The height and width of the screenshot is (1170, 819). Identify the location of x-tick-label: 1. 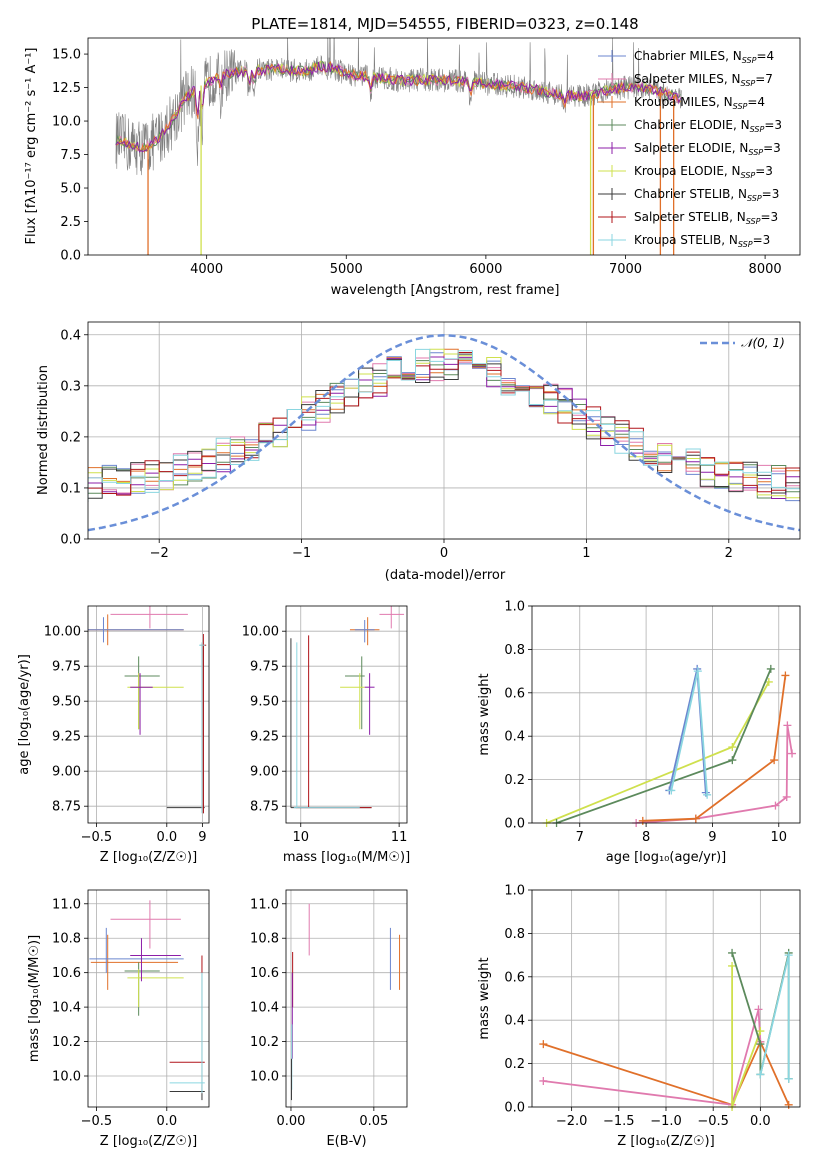
(586, 553).